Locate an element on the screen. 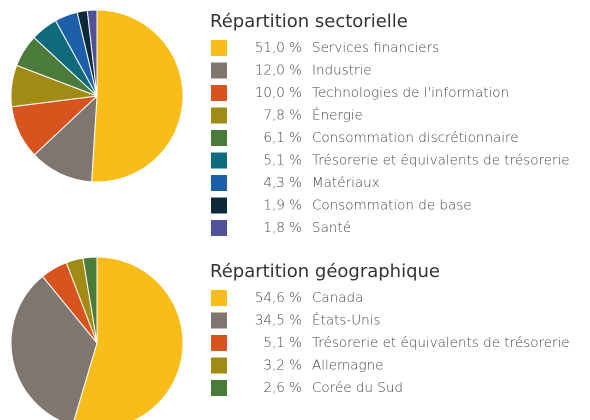  legend-label: Consommation discrétionnaire is located at coordinates (415, 138).